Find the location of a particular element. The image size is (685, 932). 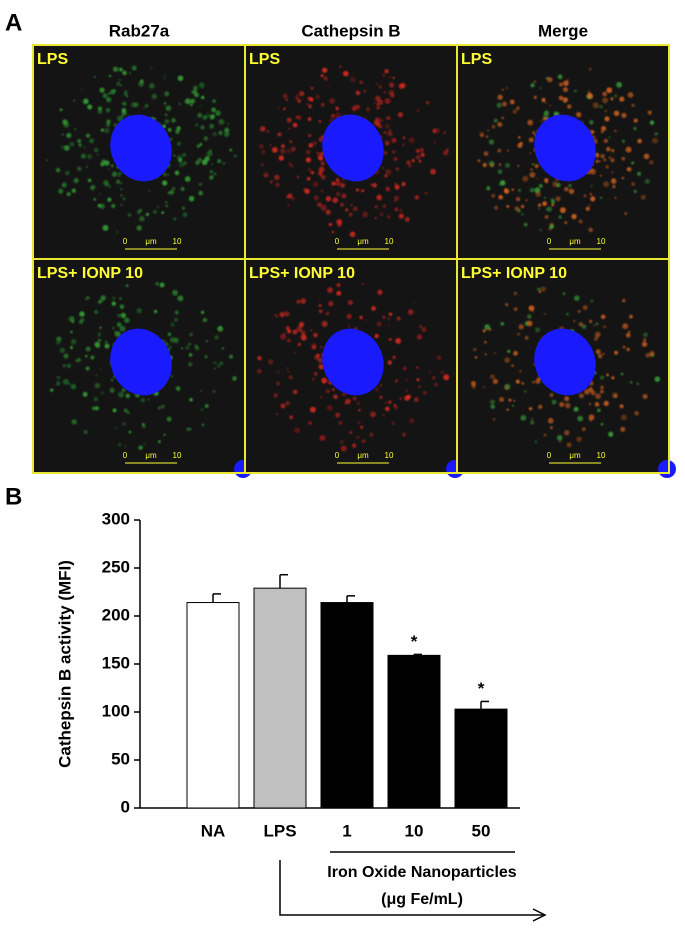

scale-bar-label: 10 is located at coordinates (177, 455).